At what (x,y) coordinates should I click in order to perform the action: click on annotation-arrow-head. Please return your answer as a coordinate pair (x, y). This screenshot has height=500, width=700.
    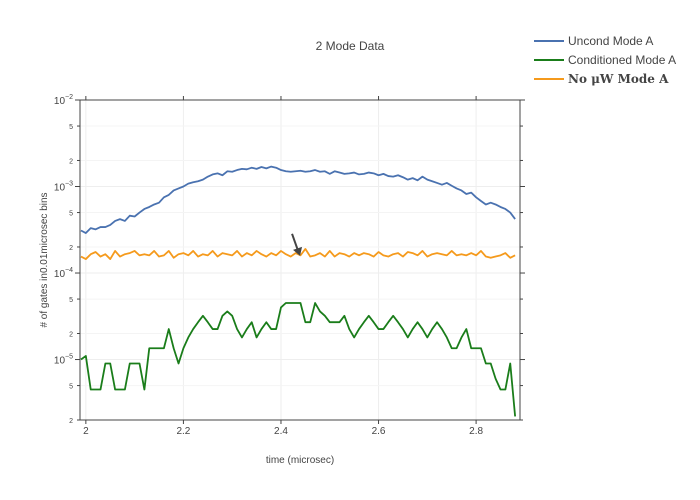
    Looking at the image, I should click on (298, 251).